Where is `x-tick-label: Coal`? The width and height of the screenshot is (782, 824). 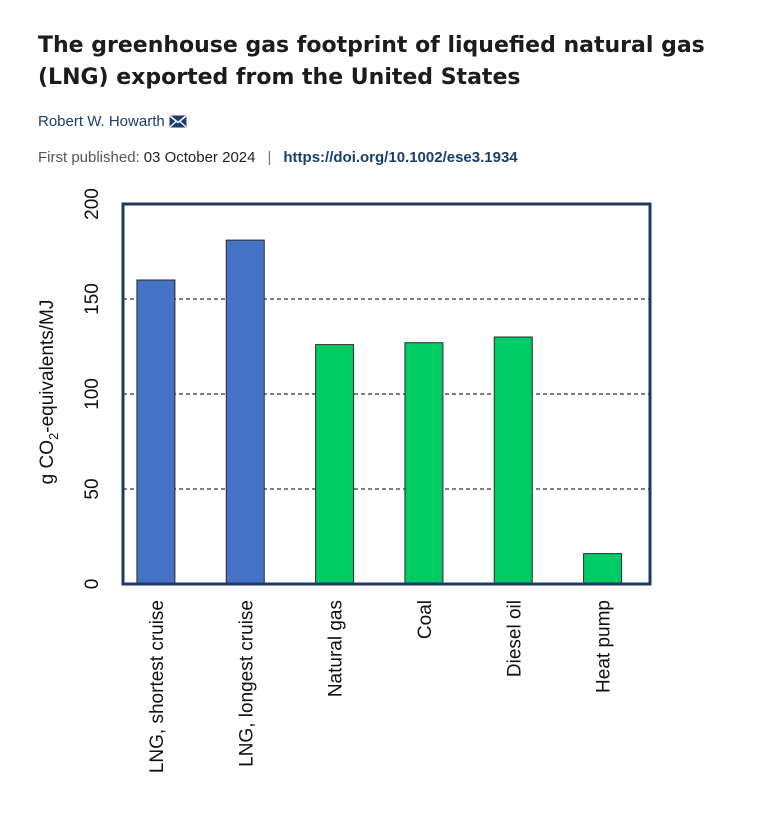 x-tick-label: Coal is located at coordinates (425, 619).